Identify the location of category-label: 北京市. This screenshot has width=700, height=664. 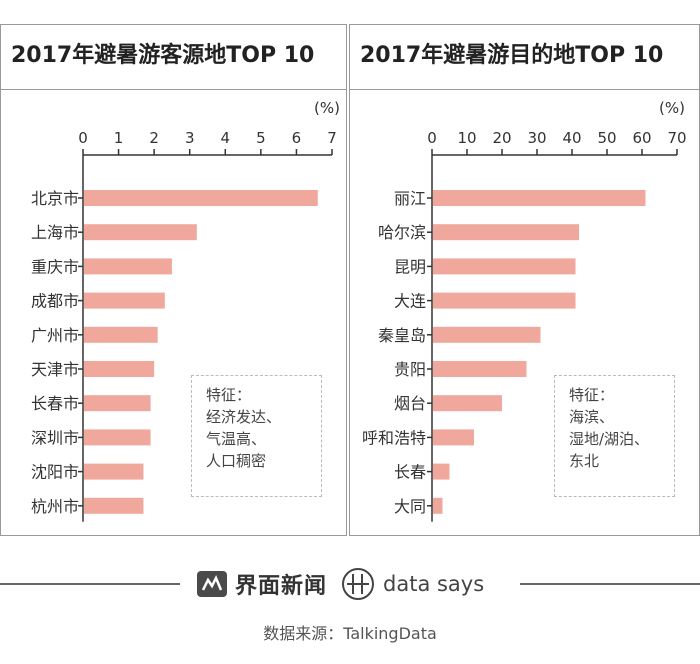
(55, 198).